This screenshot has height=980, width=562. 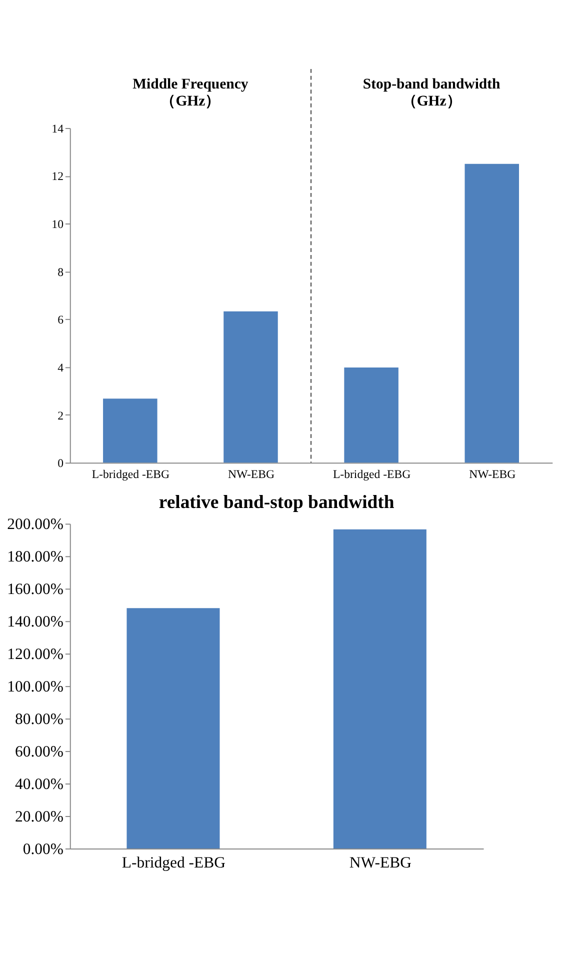 I want to click on y-tick-label: 140.00%, so click(x=35, y=622).